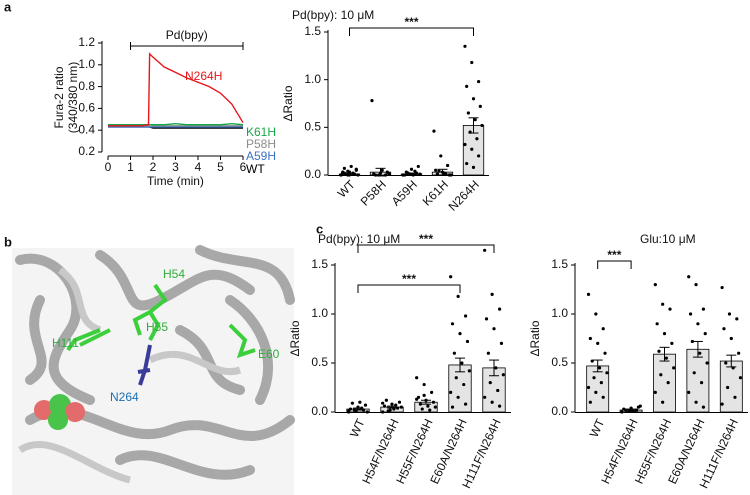 This screenshot has height=495, width=750. Describe the element at coordinates (153, 167) in the screenshot. I see `x-tick-label: 2` at that location.